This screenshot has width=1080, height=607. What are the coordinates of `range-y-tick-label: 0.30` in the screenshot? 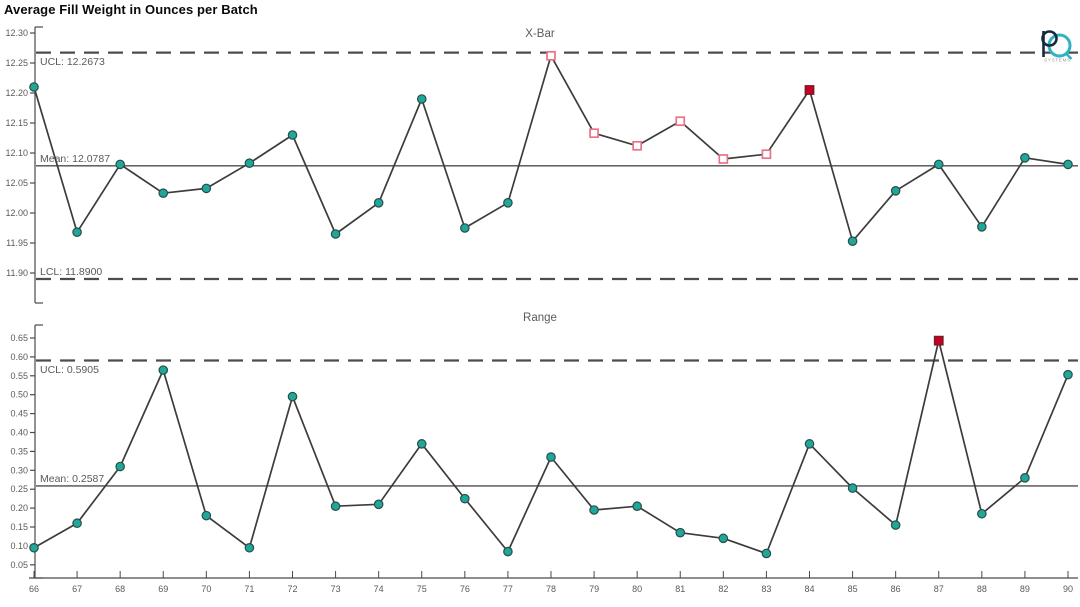 It's located at (19, 470).